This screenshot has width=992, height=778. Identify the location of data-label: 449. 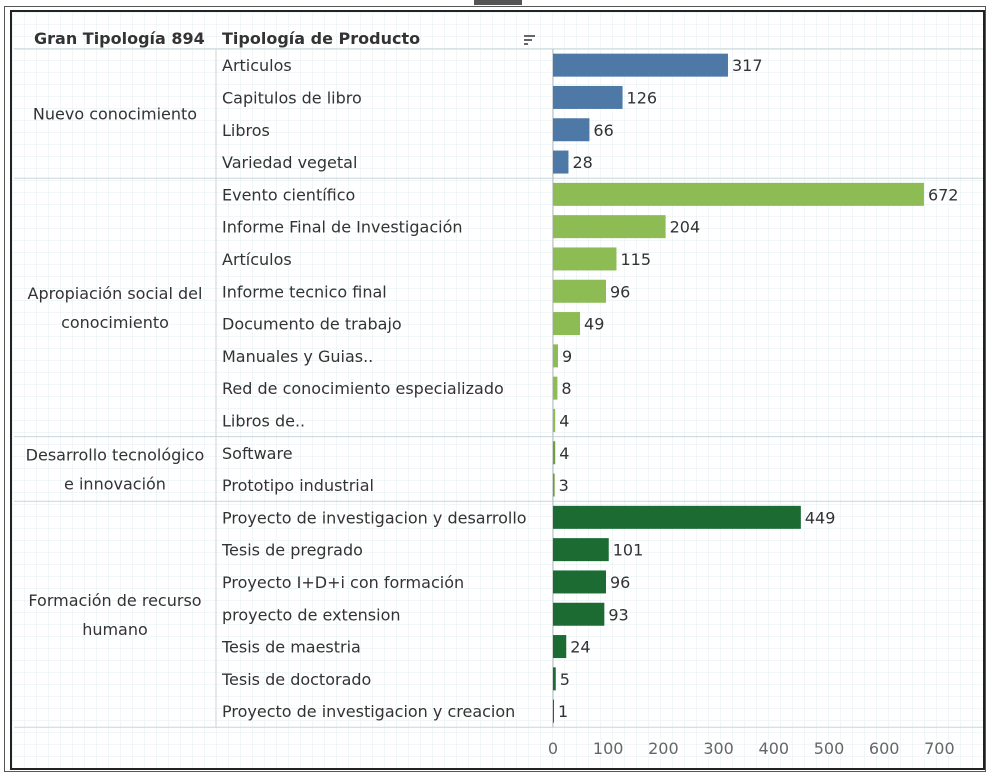
(820, 517).